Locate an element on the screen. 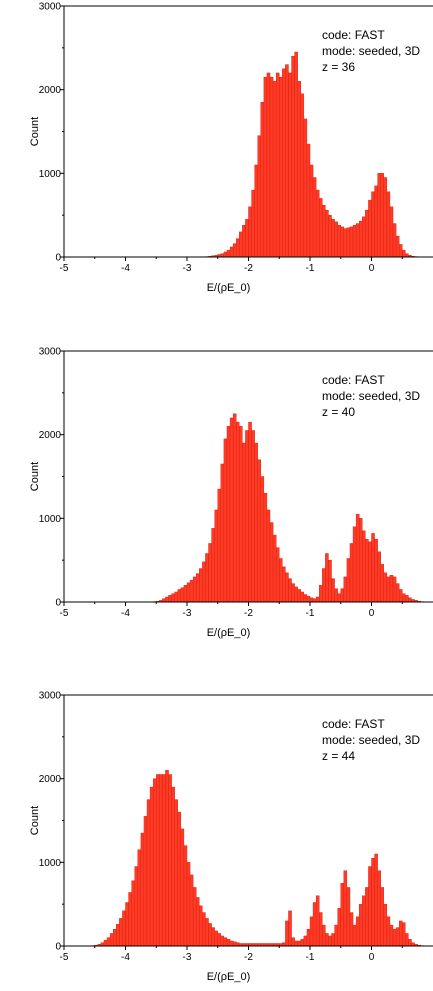 The width and height of the screenshot is (433, 991). x-tick-label: -3 is located at coordinates (187, 957).